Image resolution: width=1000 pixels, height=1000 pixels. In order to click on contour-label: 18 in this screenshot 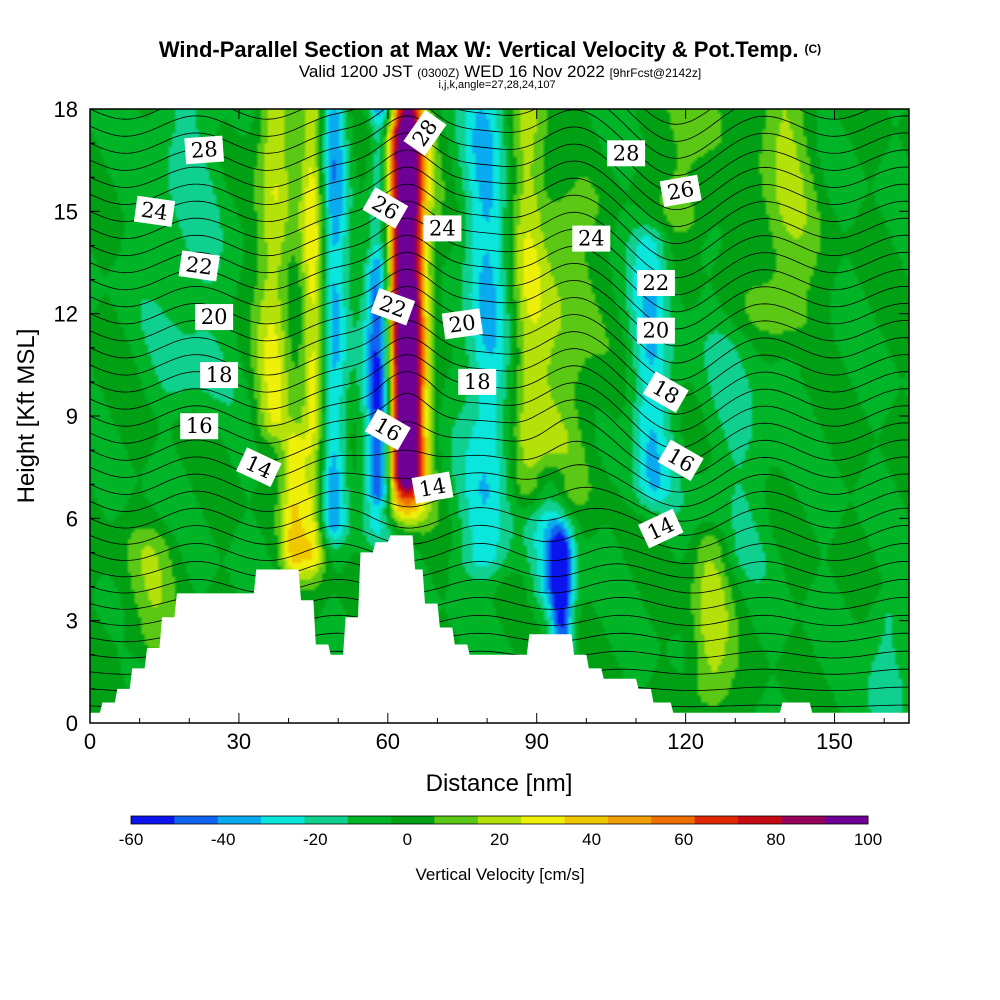, I will do `click(219, 375)`.